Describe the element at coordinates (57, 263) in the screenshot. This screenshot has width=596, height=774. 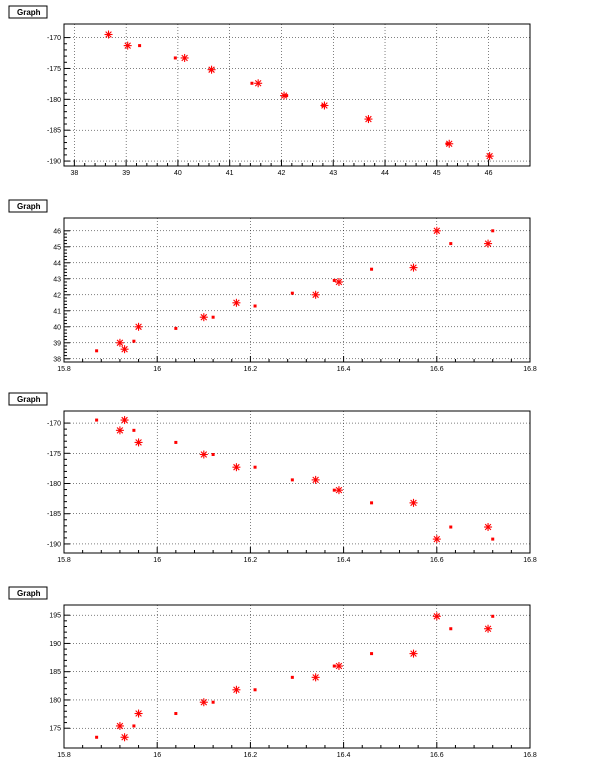
I see `y-tick-label: 44` at that location.